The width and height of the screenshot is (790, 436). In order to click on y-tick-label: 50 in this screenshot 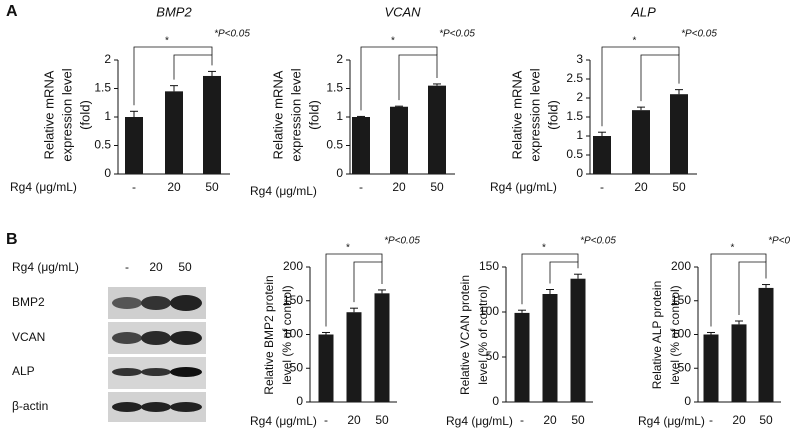, I will do `click(685, 367)`.